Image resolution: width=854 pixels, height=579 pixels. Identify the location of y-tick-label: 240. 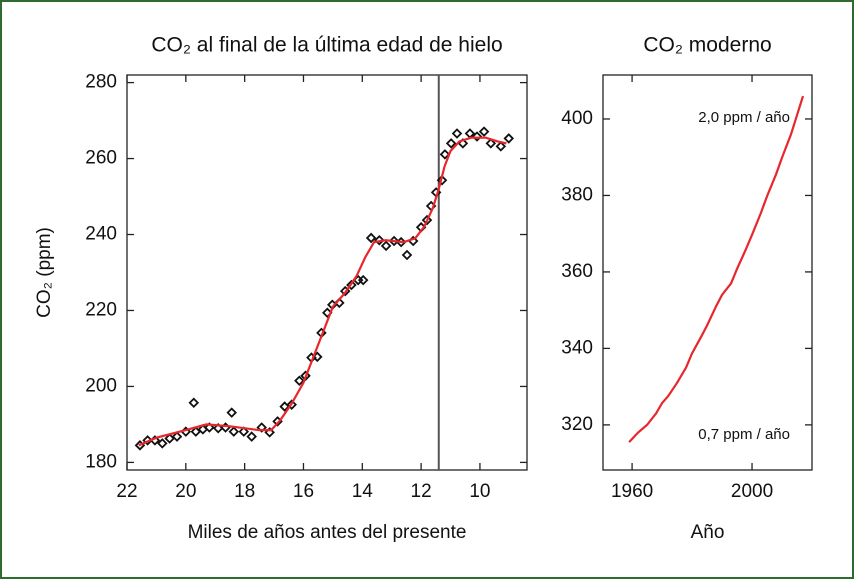
(101, 234).